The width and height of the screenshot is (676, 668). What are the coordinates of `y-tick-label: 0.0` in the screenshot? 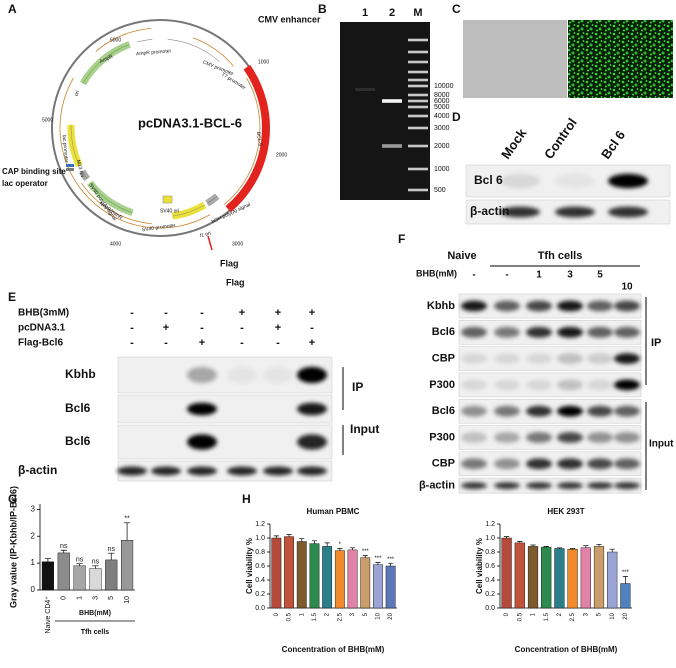 It's located at (260, 608).